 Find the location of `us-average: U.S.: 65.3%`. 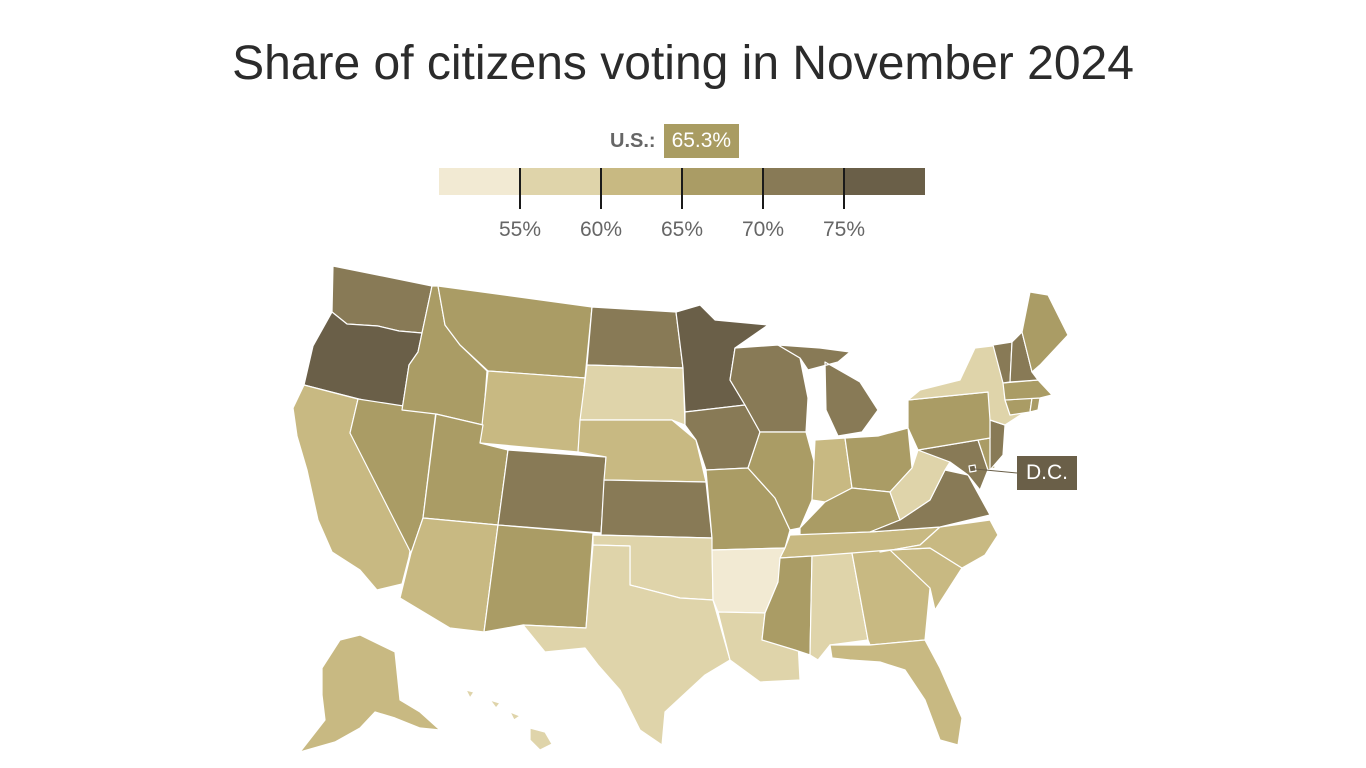

us-average: U.S.: 65.3% is located at coordinates (675, 141).